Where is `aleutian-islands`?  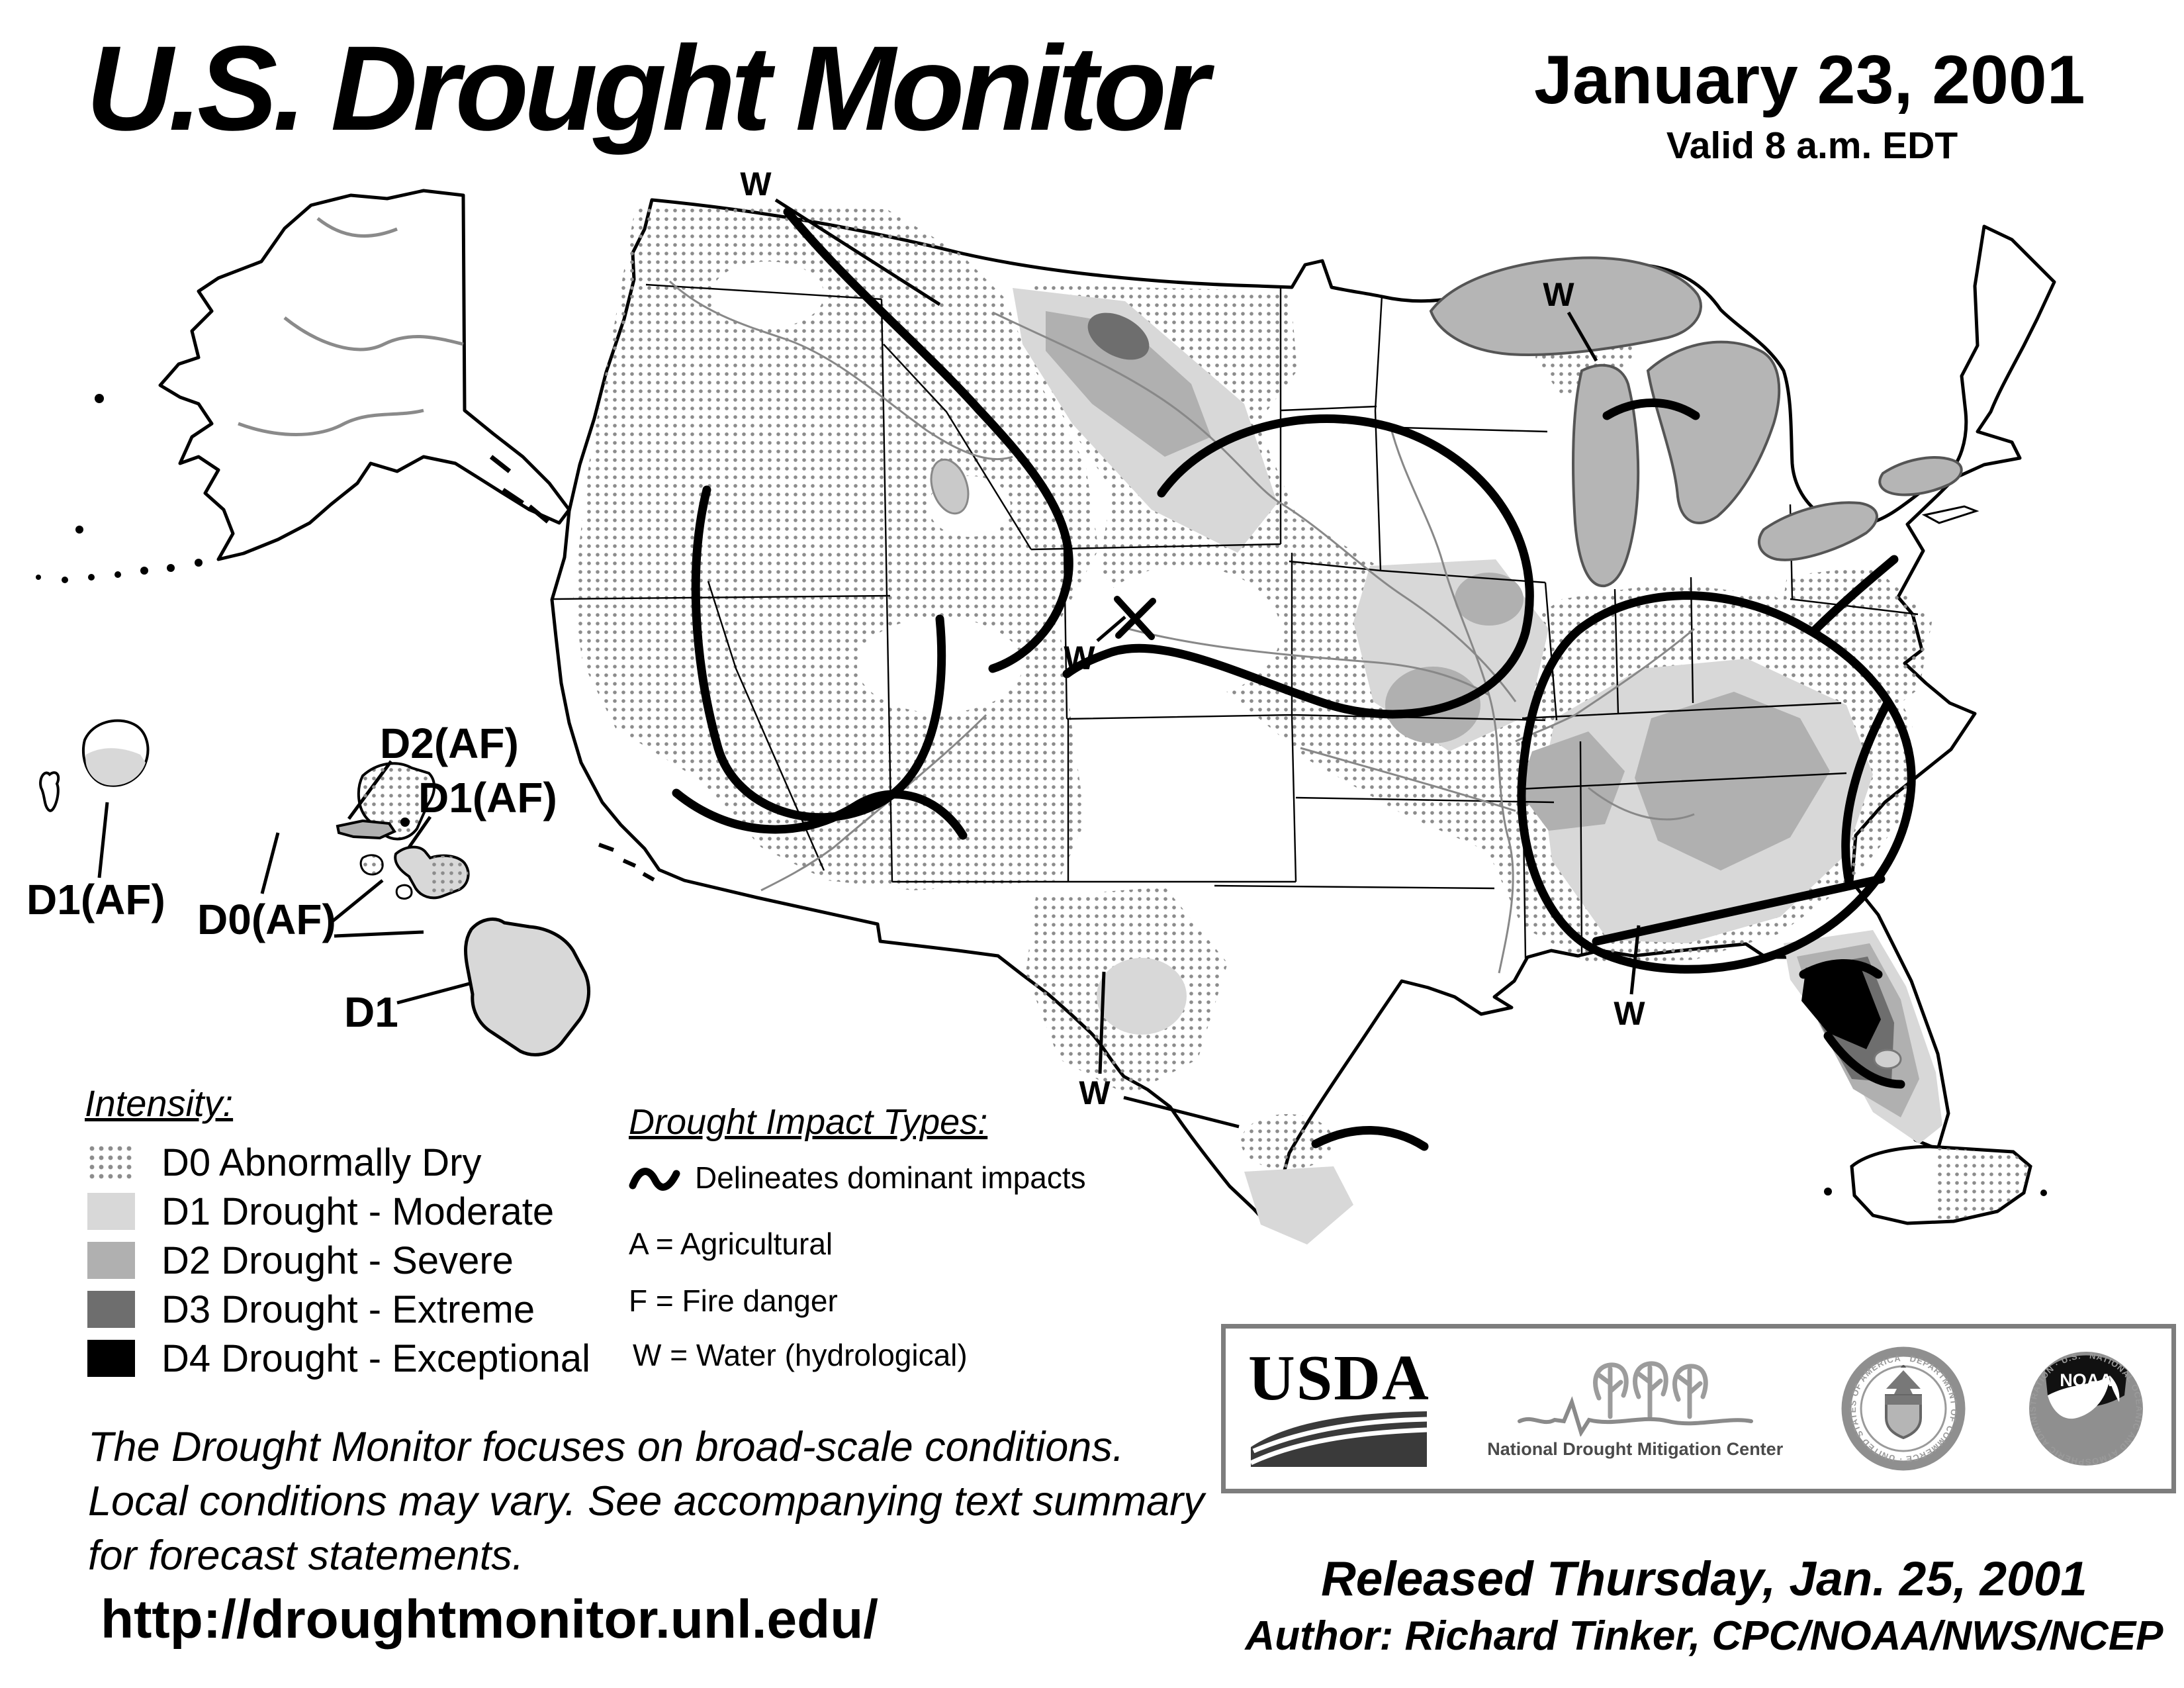
aleutian-islands is located at coordinates (119, 488).